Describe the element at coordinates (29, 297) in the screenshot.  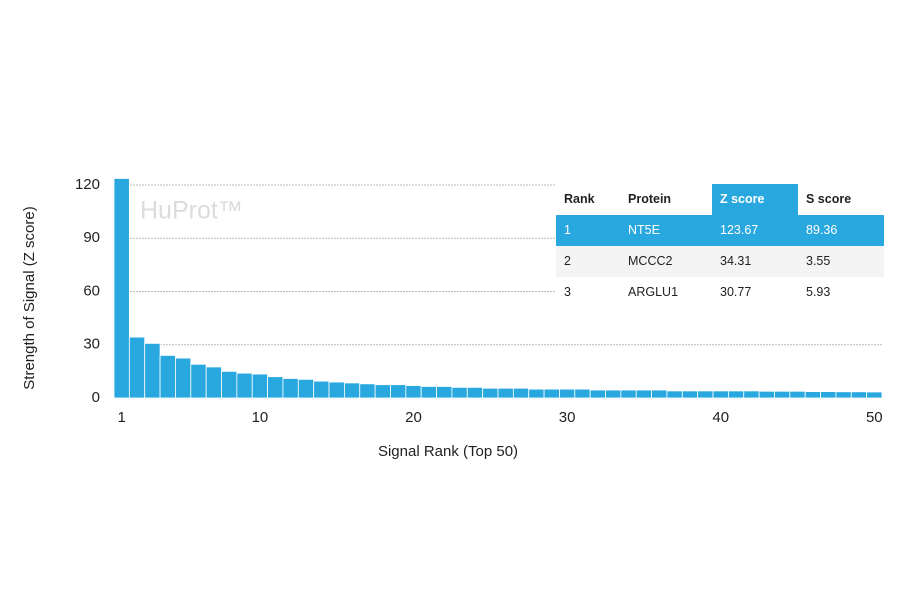
I see `y-axis-title: Strength of Signal (Z score)` at that location.